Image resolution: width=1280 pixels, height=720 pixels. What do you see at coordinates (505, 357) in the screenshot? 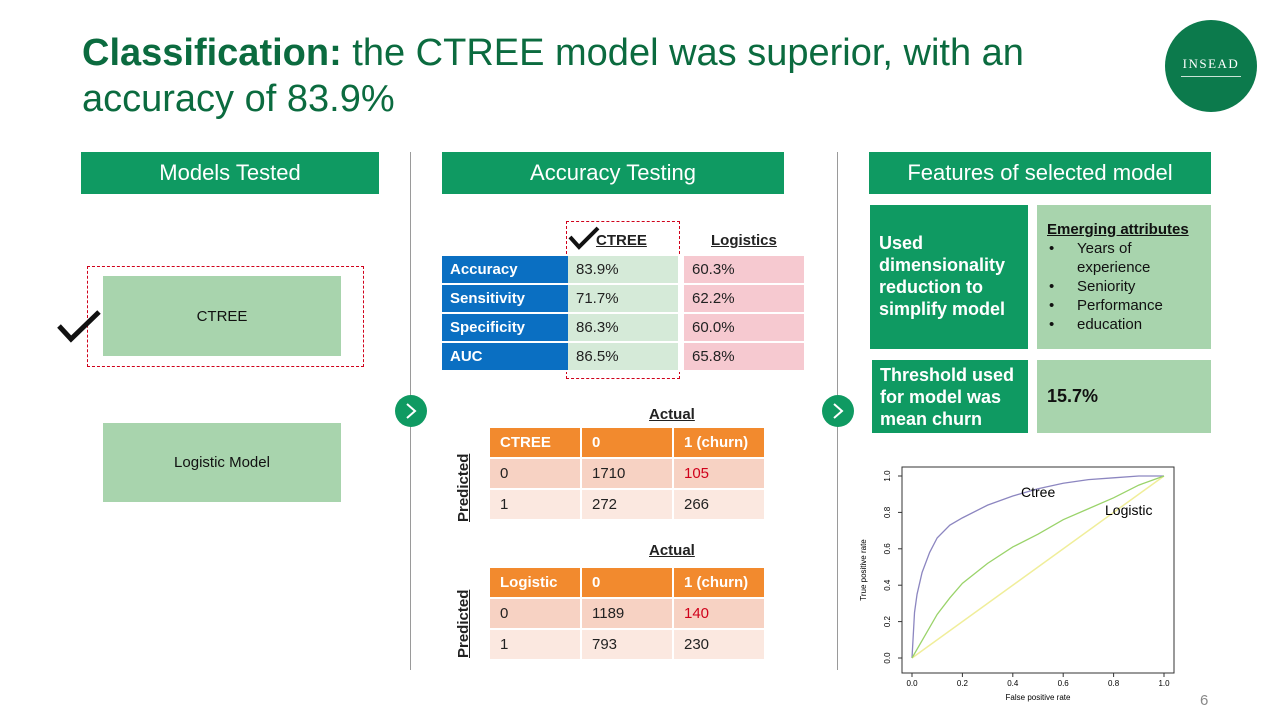
I see `row-label: AUC` at bounding box center [505, 357].